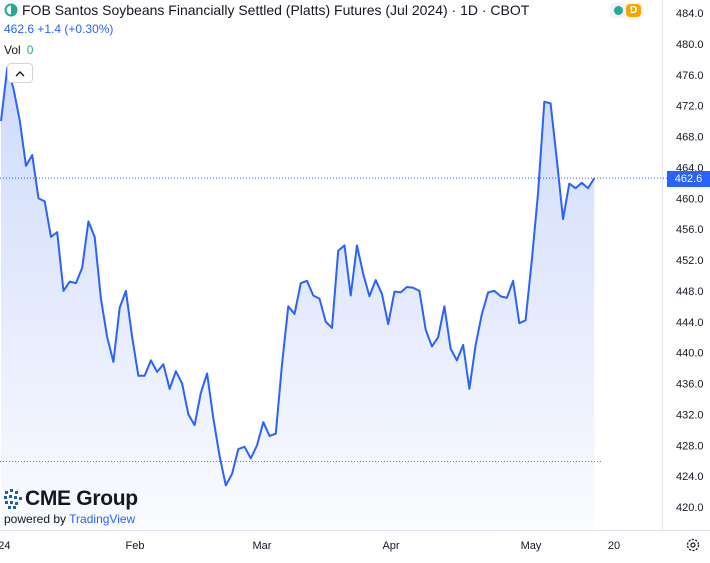 Image resolution: width=710 pixels, height=563 pixels. I want to click on x-tick-label: Feb, so click(135, 546).